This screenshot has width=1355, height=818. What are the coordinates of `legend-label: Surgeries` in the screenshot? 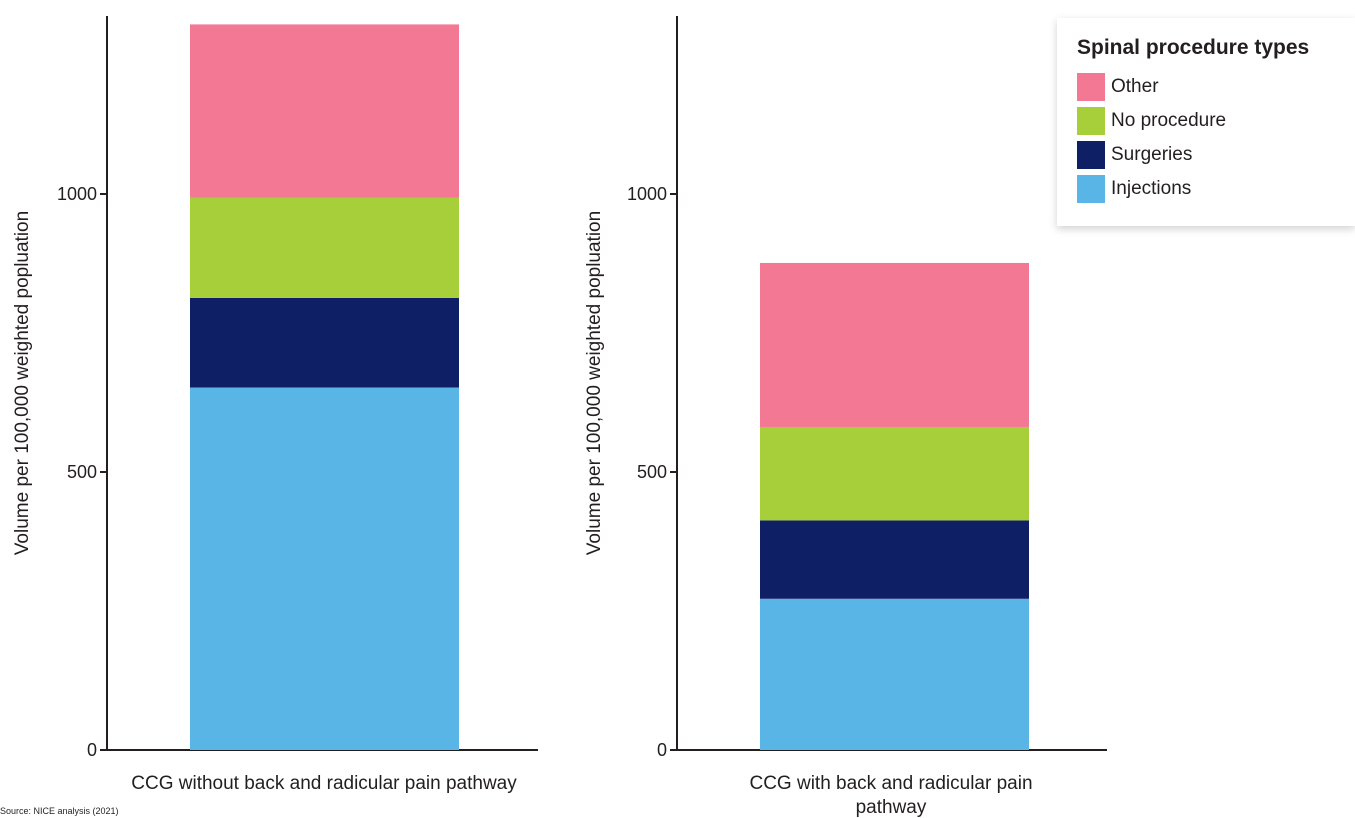 It's located at (1152, 154).